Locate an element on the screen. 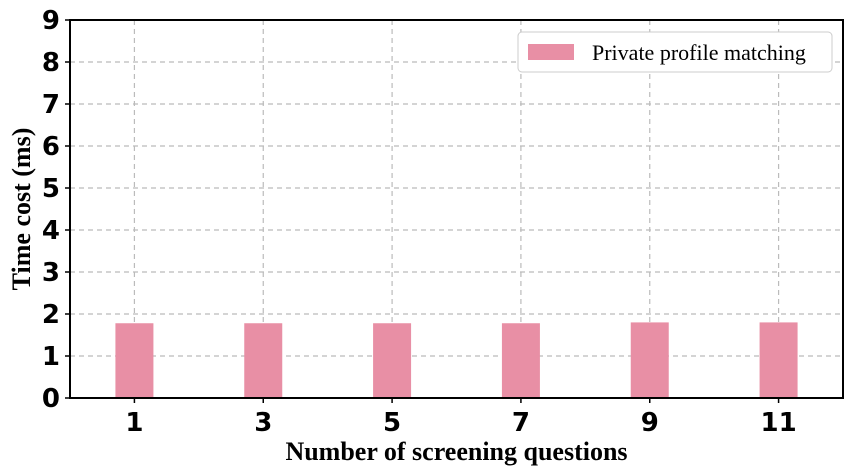  x-tick-label: 7 is located at coordinates (521, 423).